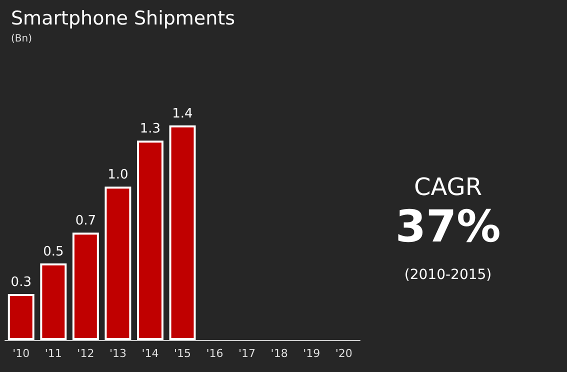  I want to click on x-tick-label: '20, so click(343, 353).